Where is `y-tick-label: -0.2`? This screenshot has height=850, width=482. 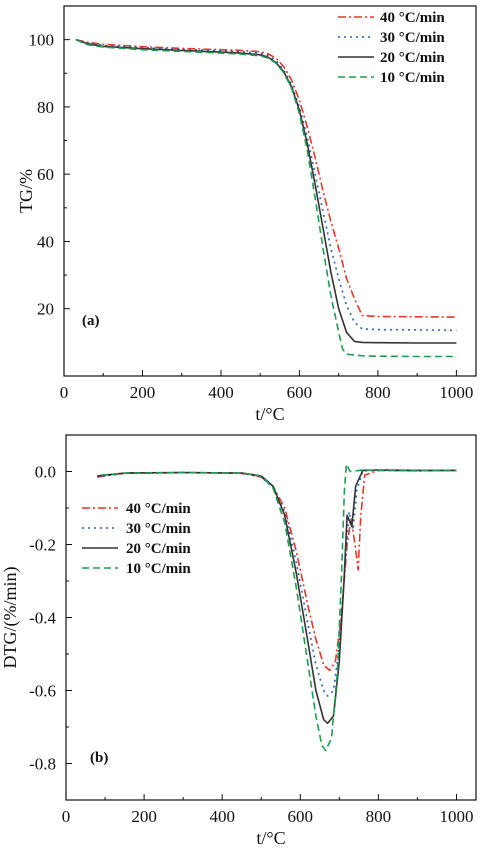 y-tick-label: -0.2 is located at coordinates (42, 545).